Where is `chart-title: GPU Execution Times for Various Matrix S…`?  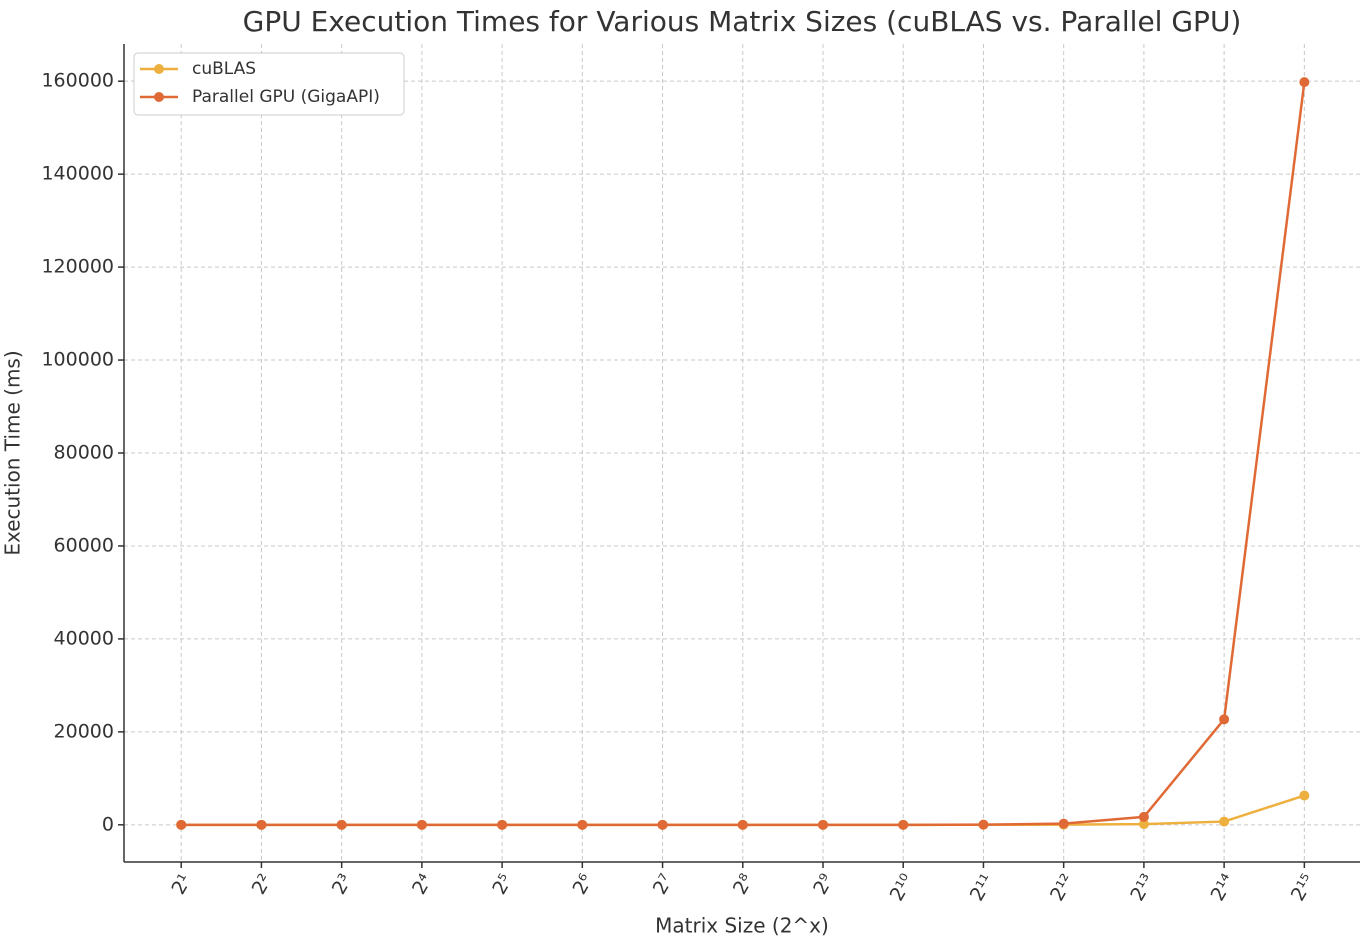 chart-title: GPU Execution Times for Various Matrix S… is located at coordinates (742, 21).